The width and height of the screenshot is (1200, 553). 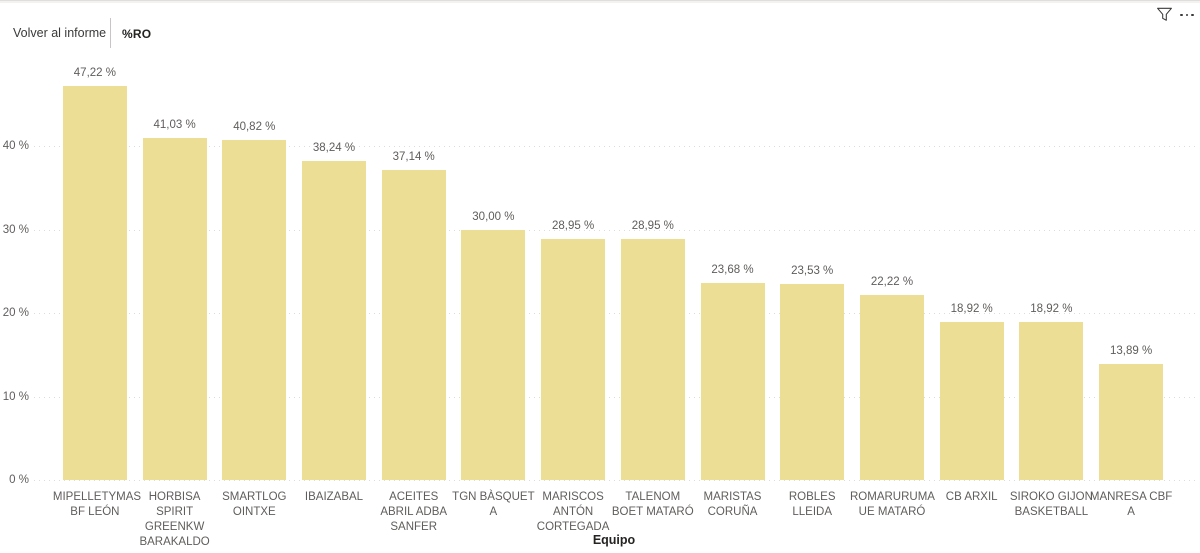 I want to click on more-options-icon, so click(x=1187, y=15).